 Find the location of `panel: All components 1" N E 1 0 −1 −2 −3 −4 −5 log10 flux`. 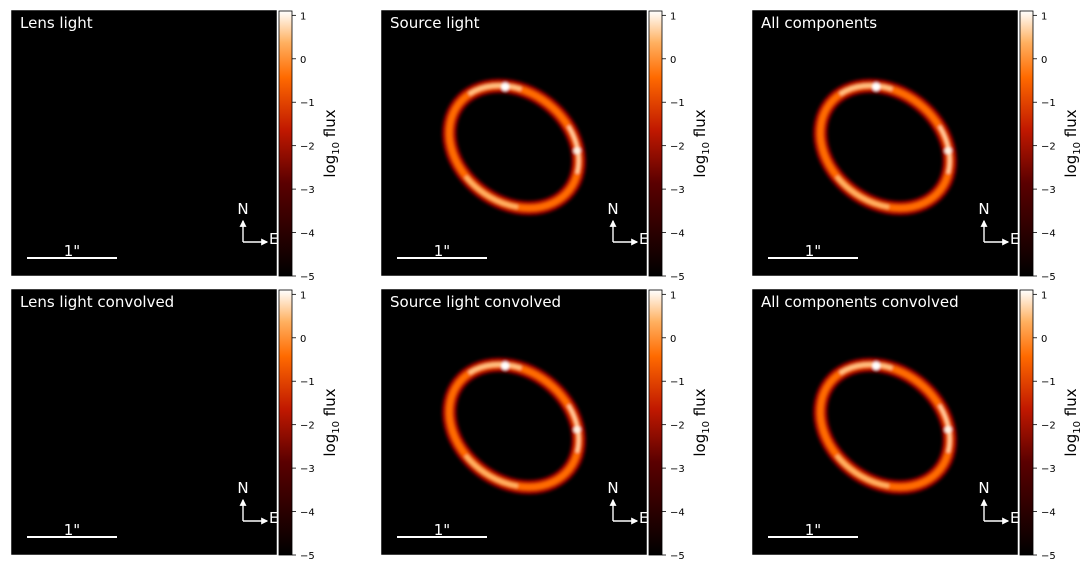

panel: All components 1" N E 1 0 −1 −2 −3 −4 −5 log10 flux is located at coordinates (917, 146).